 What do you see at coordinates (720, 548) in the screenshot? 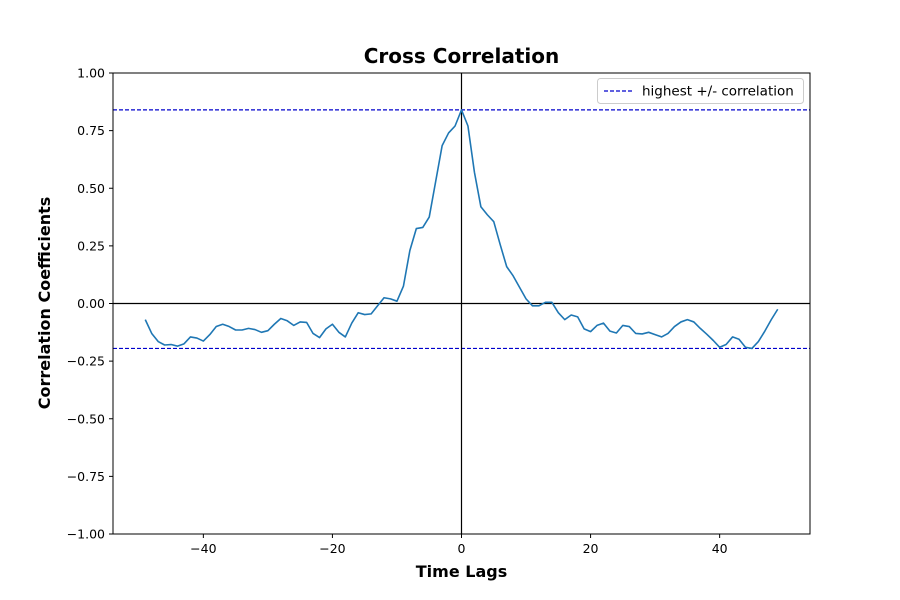
I see `x-tick-label: 40` at bounding box center [720, 548].